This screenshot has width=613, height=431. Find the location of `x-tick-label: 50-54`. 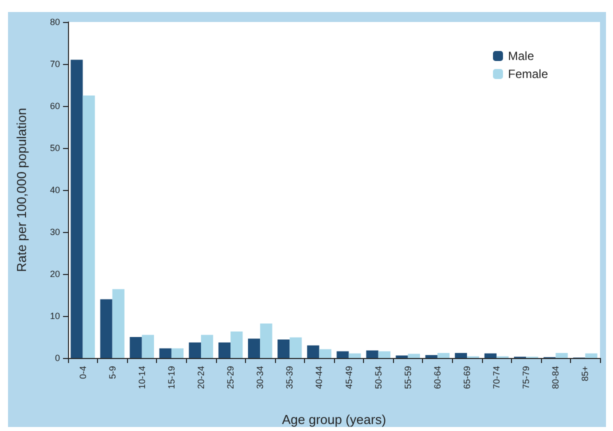

x-tick-label: 50-54 is located at coordinates (378, 378).